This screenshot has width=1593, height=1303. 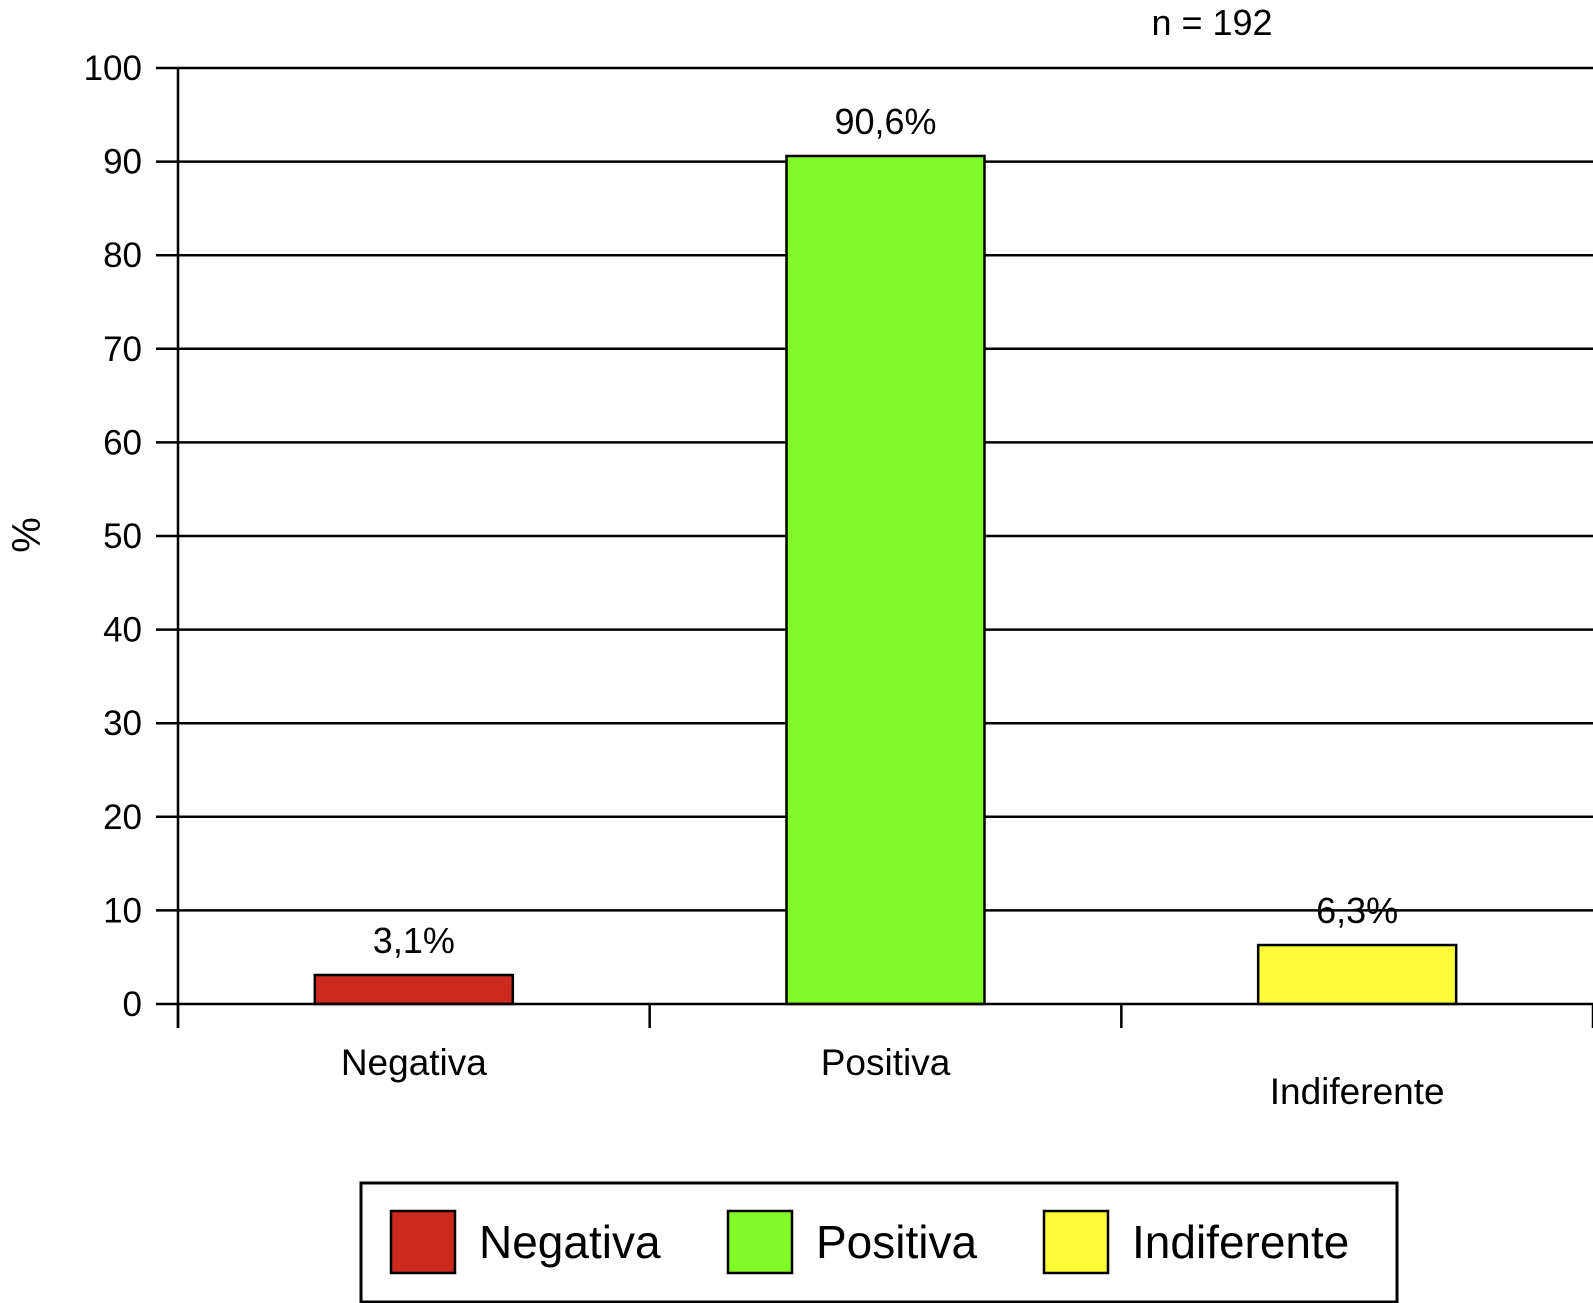 What do you see at coordinates (414, 940) in the screenshot?
I see `value-label: 3,1%` at bounding box center [414, 940].